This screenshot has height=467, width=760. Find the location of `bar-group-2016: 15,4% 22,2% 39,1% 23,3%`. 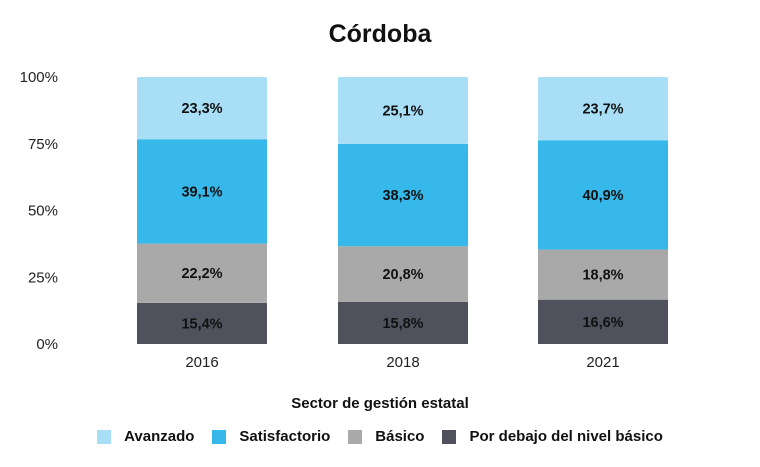

bar-group-2016: 15,4% 22,2% 39,1% 23,3% is located at coordinates (202, 210).